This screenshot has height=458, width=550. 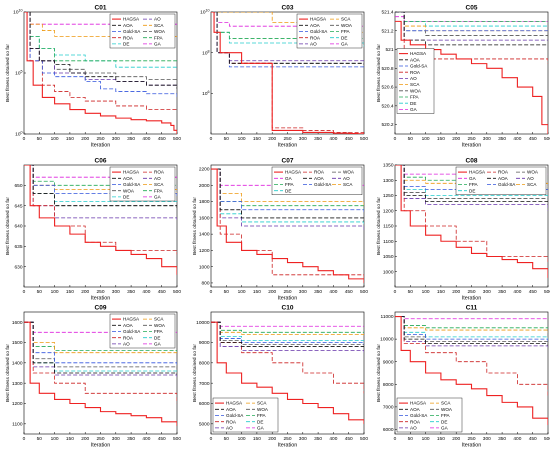 I want to click on series-line-sca, so click(x=471, y=176).